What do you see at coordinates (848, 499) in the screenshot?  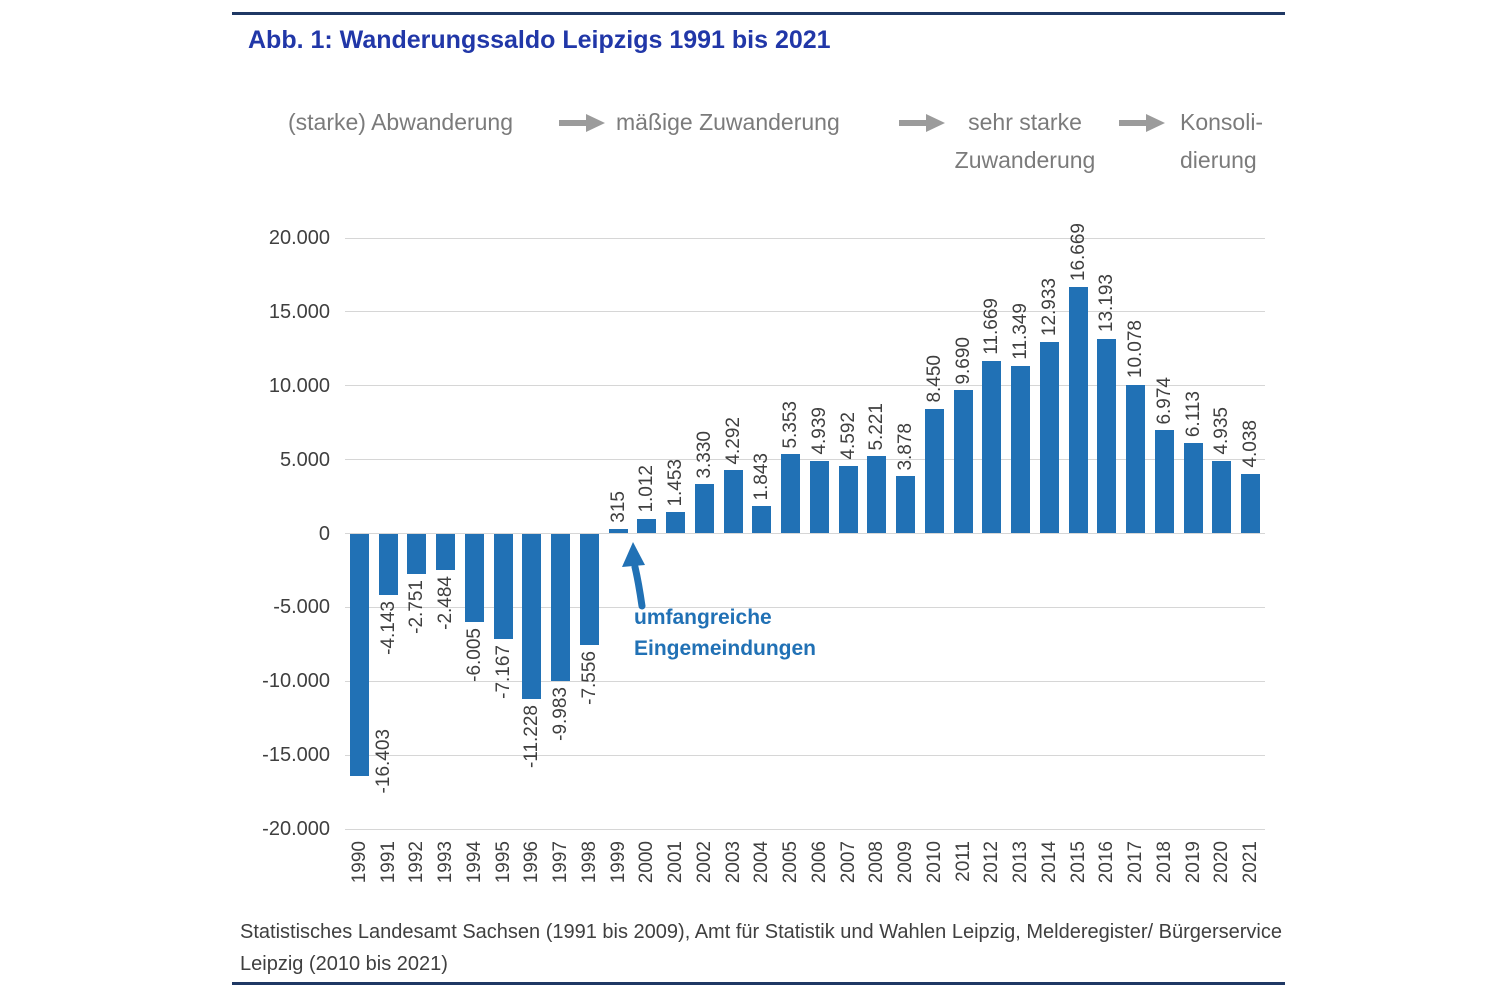 I see `bar-2007` at bounding box center [848, 499].